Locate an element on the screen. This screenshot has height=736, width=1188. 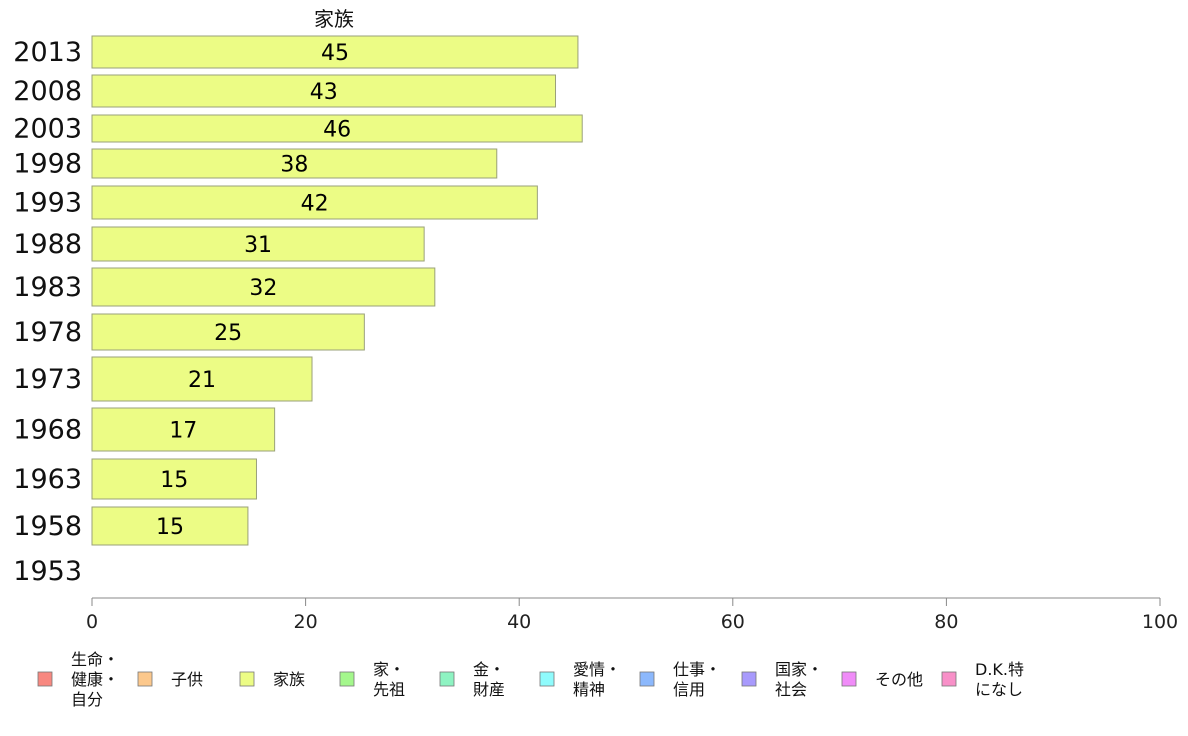
year-label: 1978 is located at coordinates (47, 332).